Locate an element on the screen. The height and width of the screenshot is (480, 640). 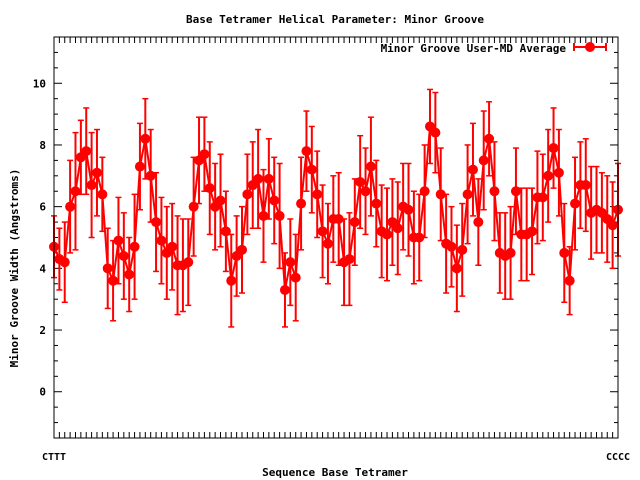
legend: Minor Groove User-MD Average is located at coordinates (494, 48).